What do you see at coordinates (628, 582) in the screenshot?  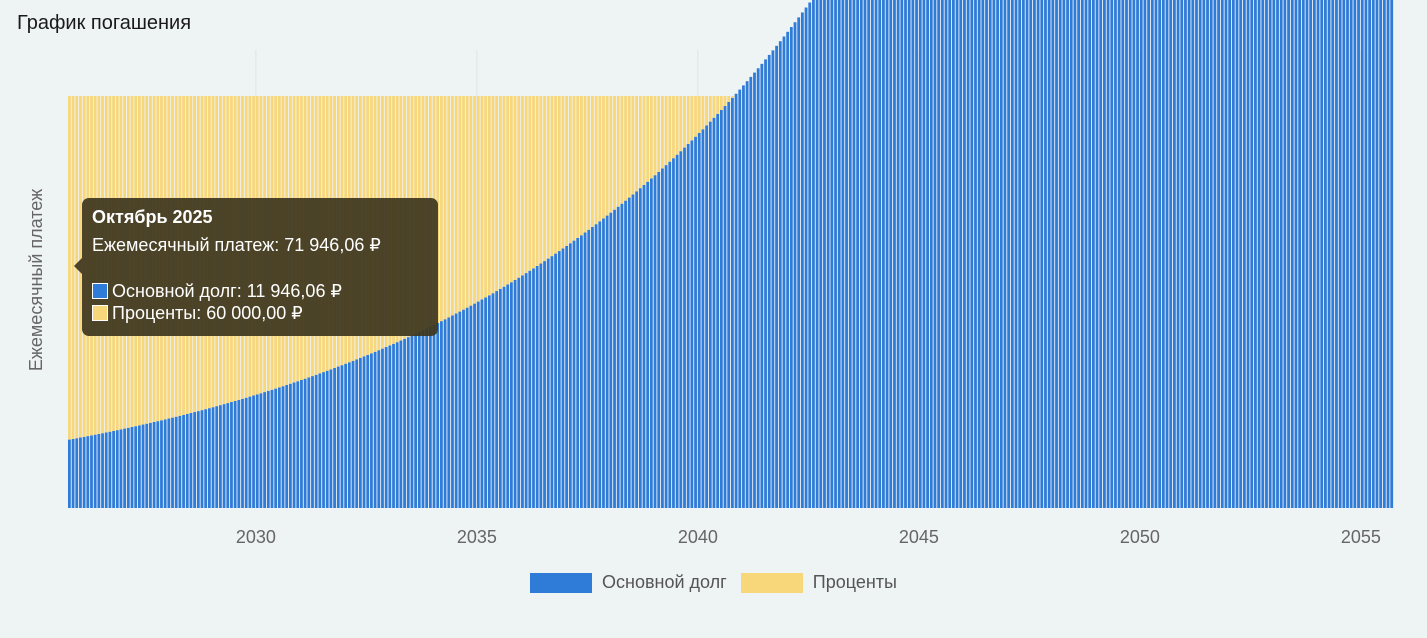 I see `legend-item-principal: Основной долг` at bounding box center [628, 582].